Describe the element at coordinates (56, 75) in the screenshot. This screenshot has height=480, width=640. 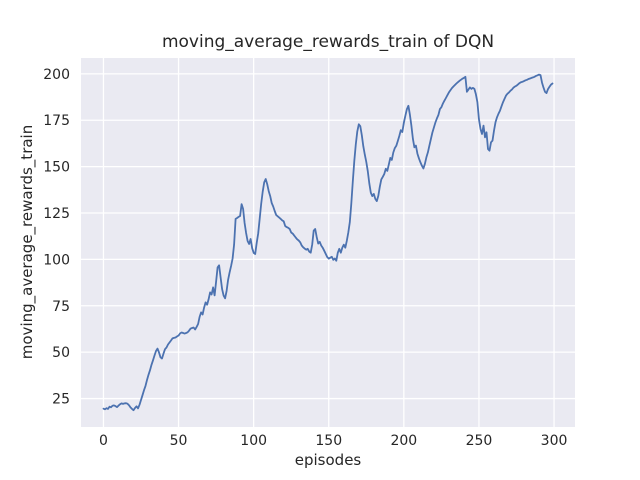
I see `y-tick-label: 200` at that location.